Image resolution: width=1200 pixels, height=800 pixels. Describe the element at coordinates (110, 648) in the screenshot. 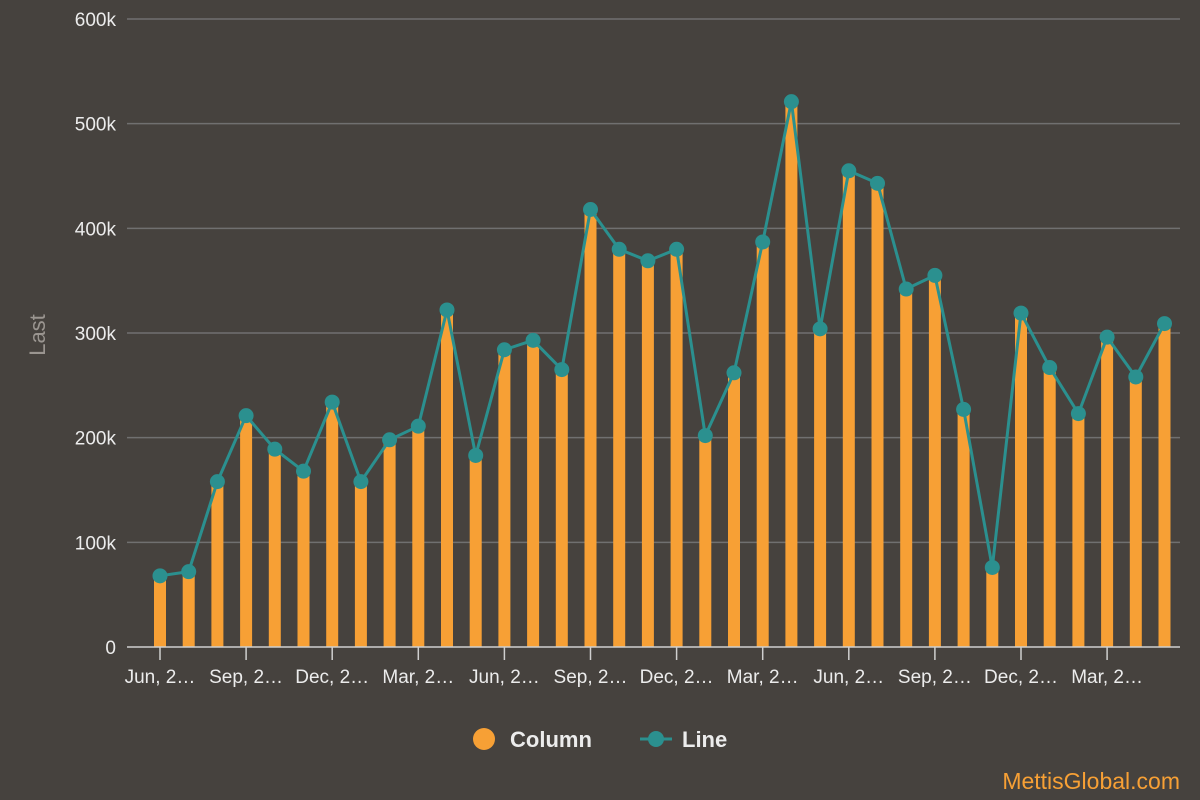

I see `y-tick-label: 0` at that location.